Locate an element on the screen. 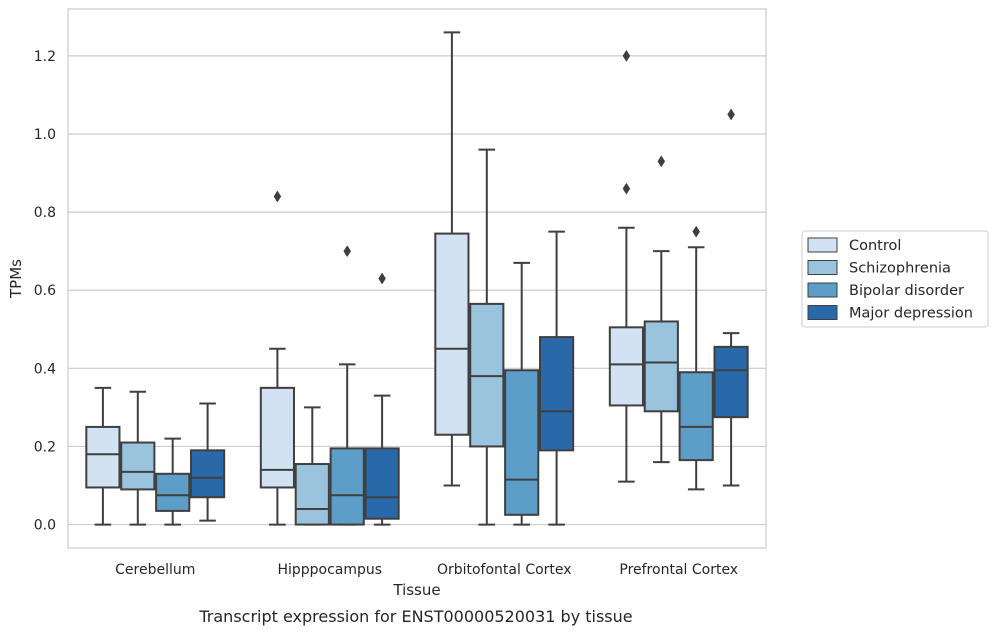  legend-item: Major depression is located at coordinates (890, 313).